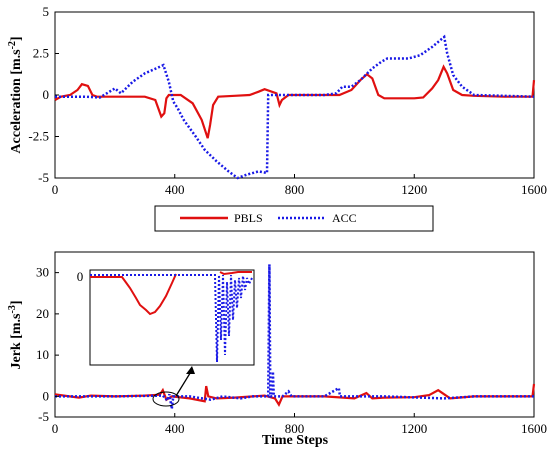  Describe the element at coordinates (295, 440) in the screenshot. I see `x-axis-label: Time Steps` at that location.